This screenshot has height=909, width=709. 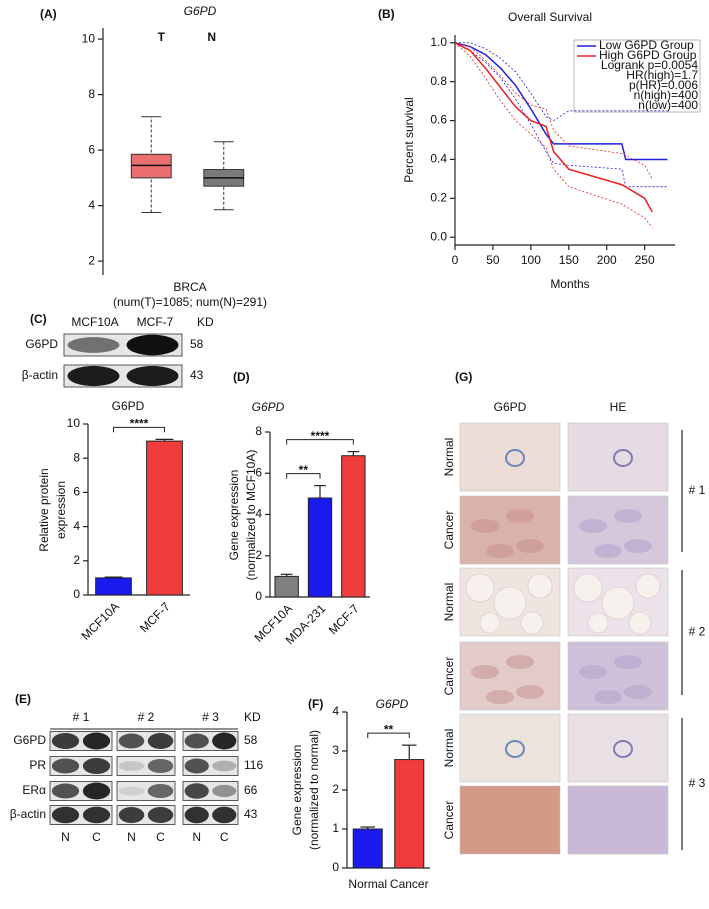 I want to click on column-label: G6PD, so click(x=510, y=407).